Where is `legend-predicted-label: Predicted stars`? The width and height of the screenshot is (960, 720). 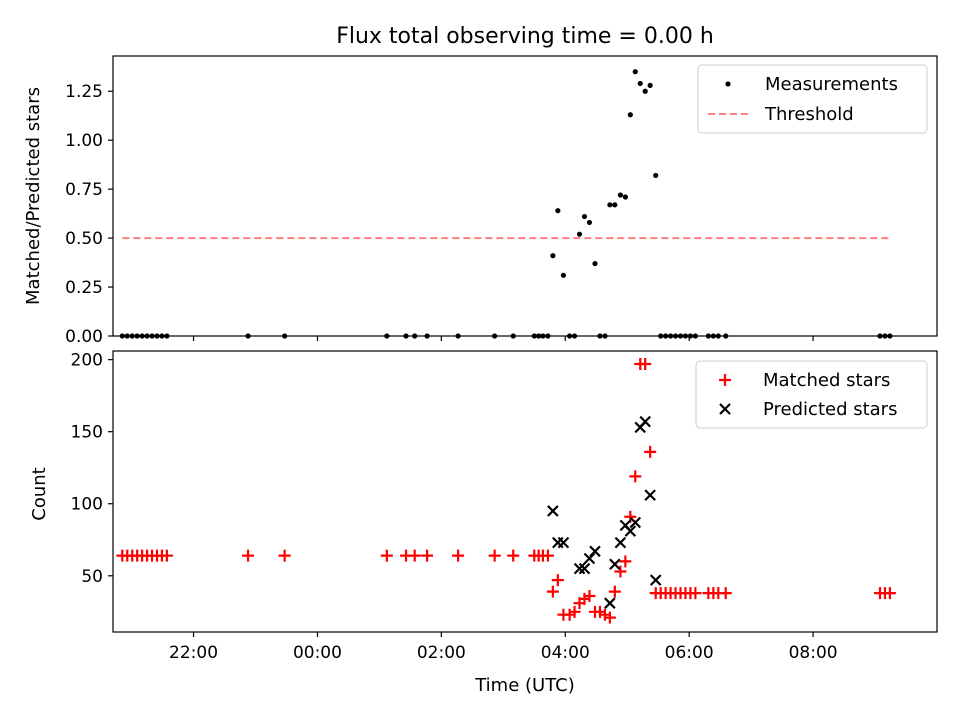 legend-predicted-label: Predicted stars is located at coordinates (830, 409).